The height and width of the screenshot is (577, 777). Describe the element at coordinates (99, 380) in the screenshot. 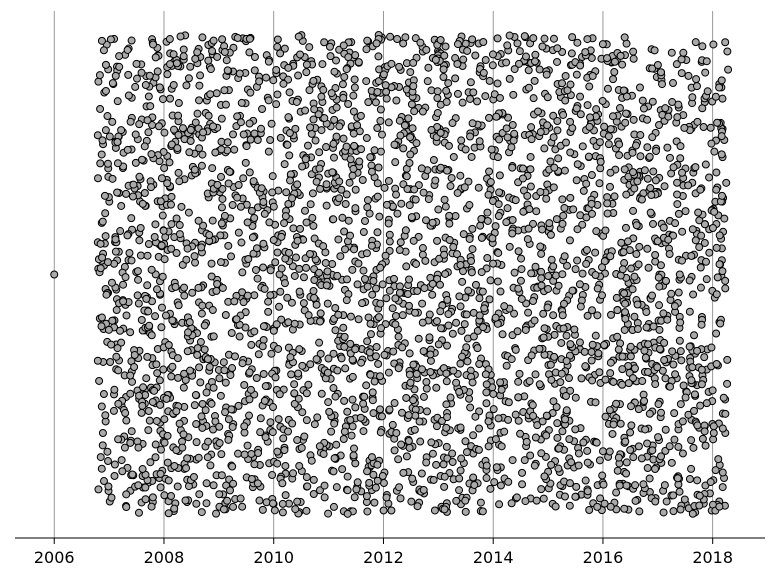

I see `data-point-s1-2042` at that location.